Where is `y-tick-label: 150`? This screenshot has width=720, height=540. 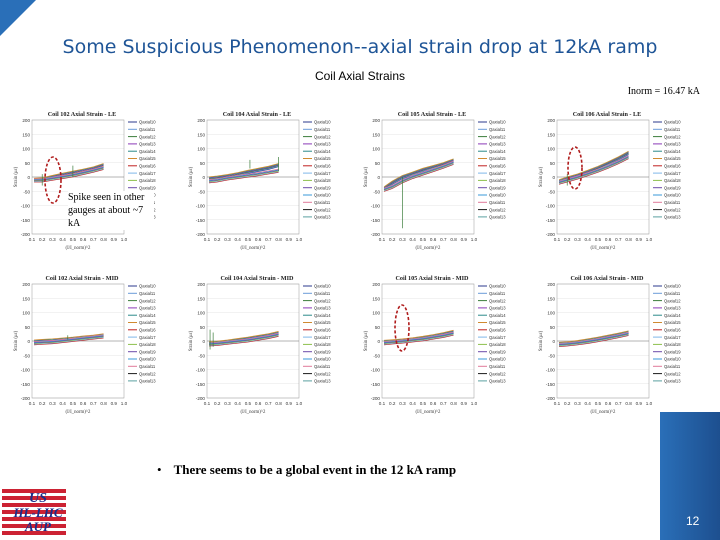
y-tick-label: 150 is located at coordinates (201, 134).